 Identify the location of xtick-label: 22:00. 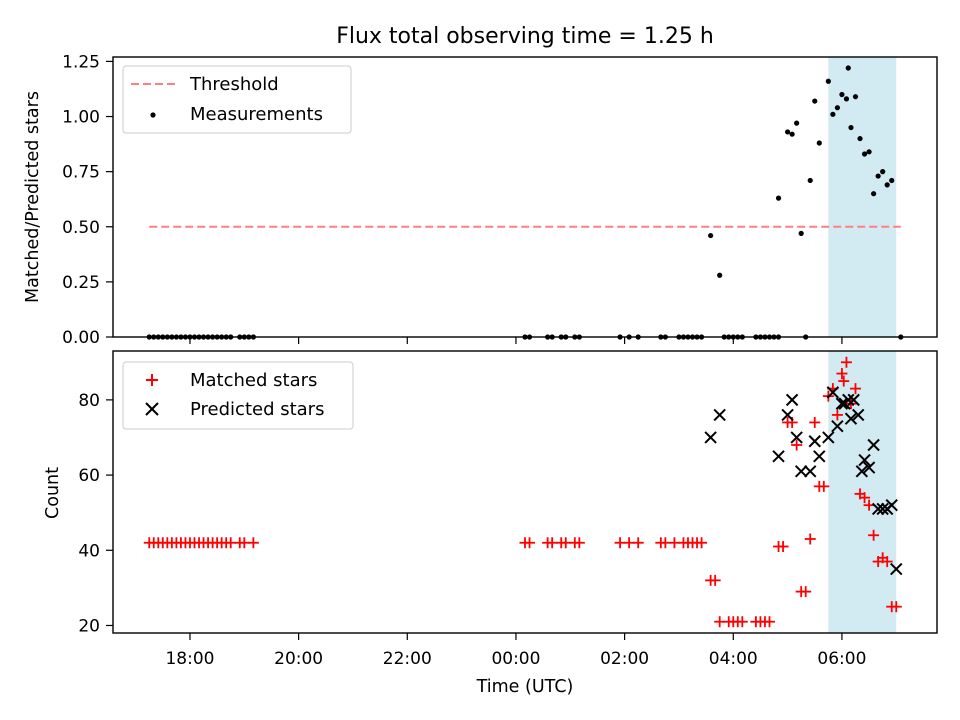
(407, 659).